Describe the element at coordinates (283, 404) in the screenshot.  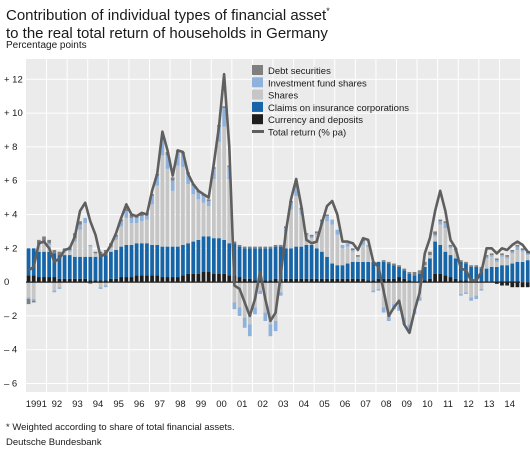
I see `x-tick-label: 03` at that location.